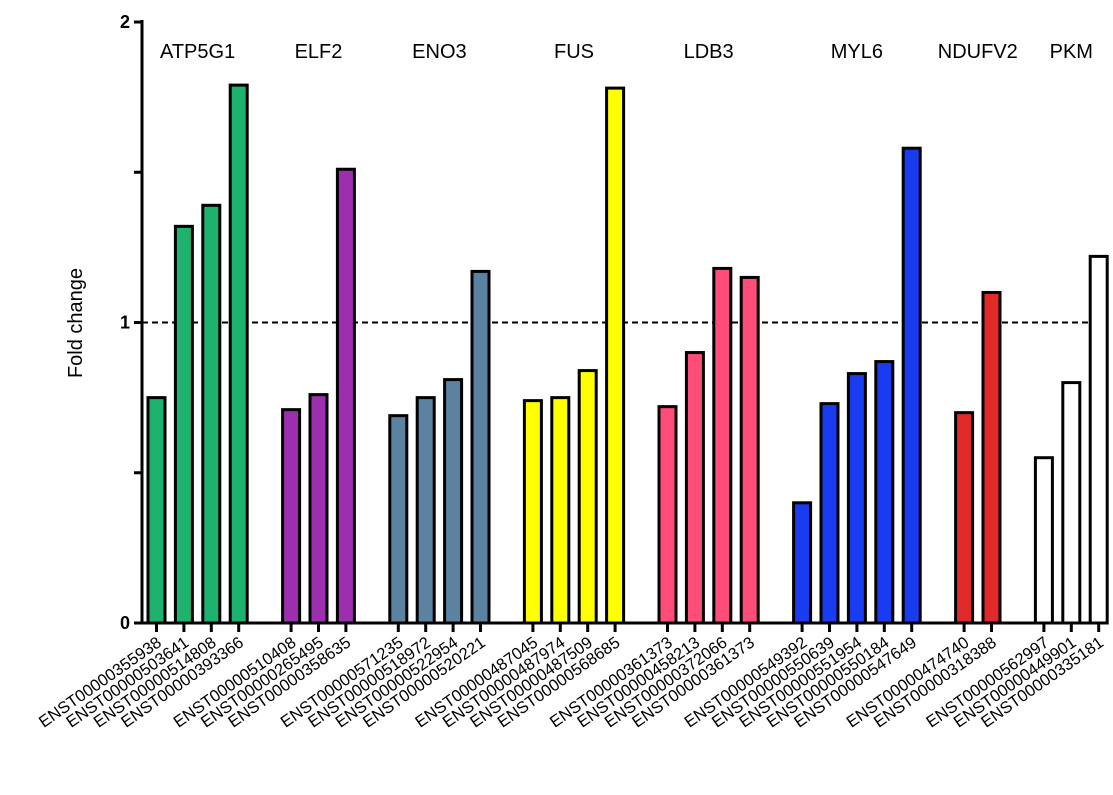 The image size is (1113, 795). I want to click on group-label: NDUFV2, so click(978, 52).